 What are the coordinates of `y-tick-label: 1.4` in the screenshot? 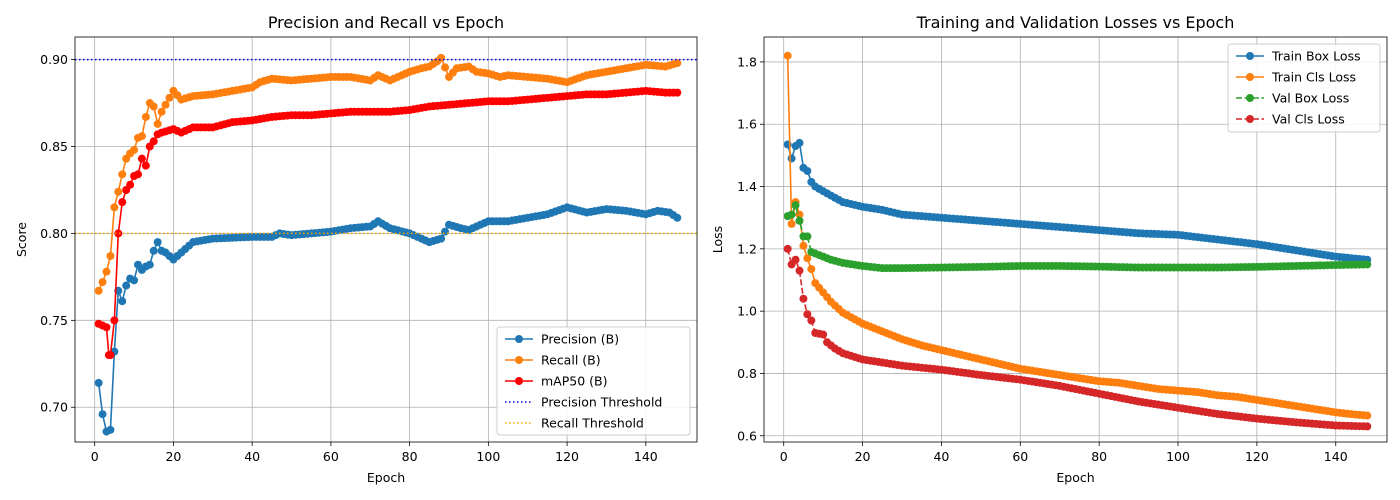 It's located at (747, 186).